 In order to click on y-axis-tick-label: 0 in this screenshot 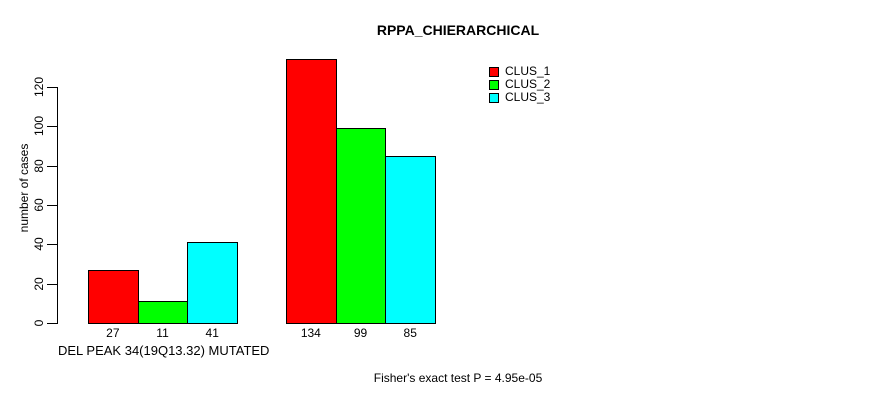, I will do `click(39, 323)`.